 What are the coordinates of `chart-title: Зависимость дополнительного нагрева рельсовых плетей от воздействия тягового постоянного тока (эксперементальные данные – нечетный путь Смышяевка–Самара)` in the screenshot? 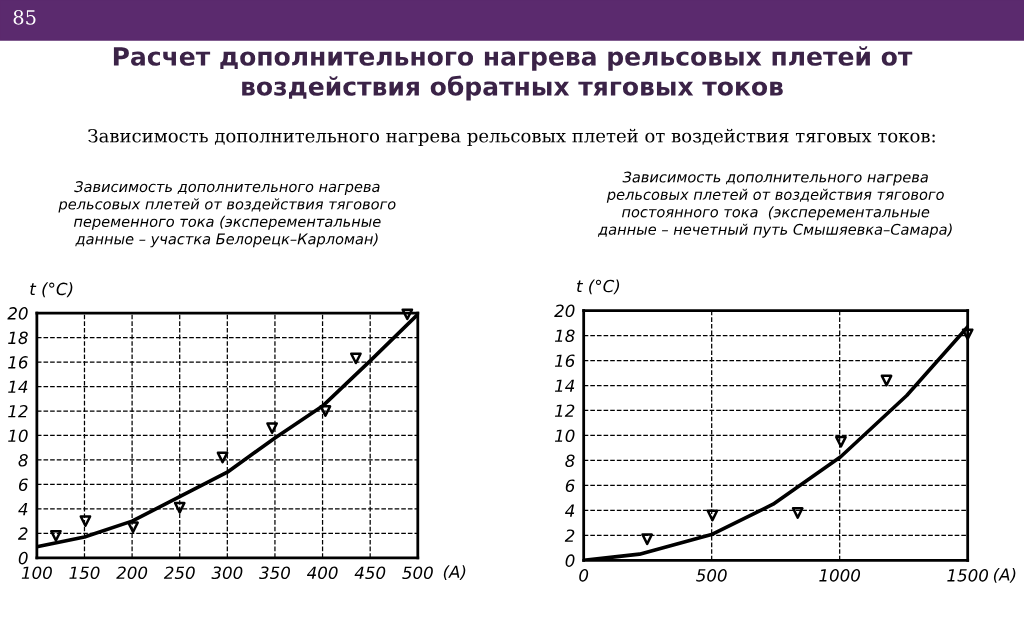 It's located at (774, 204).